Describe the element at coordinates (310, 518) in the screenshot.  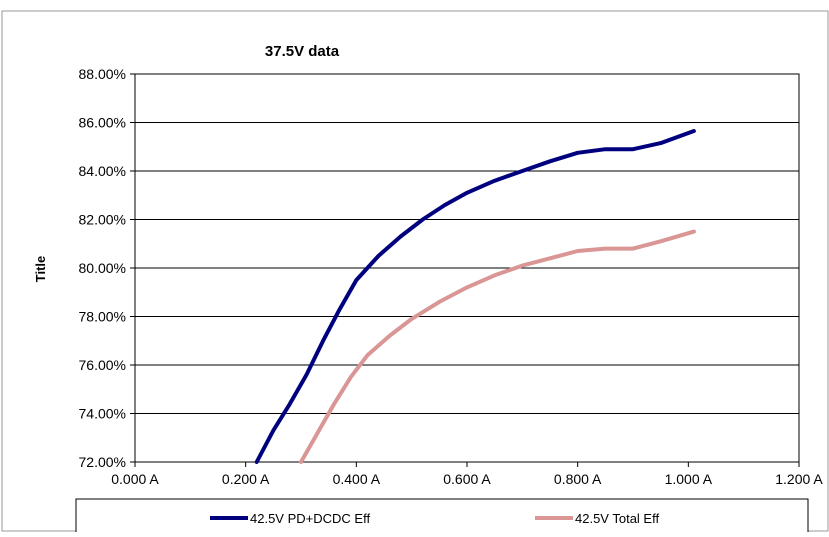
I see `legend-label-pd-dcdc: 42.5V PD+DCDC Eff` at that location.